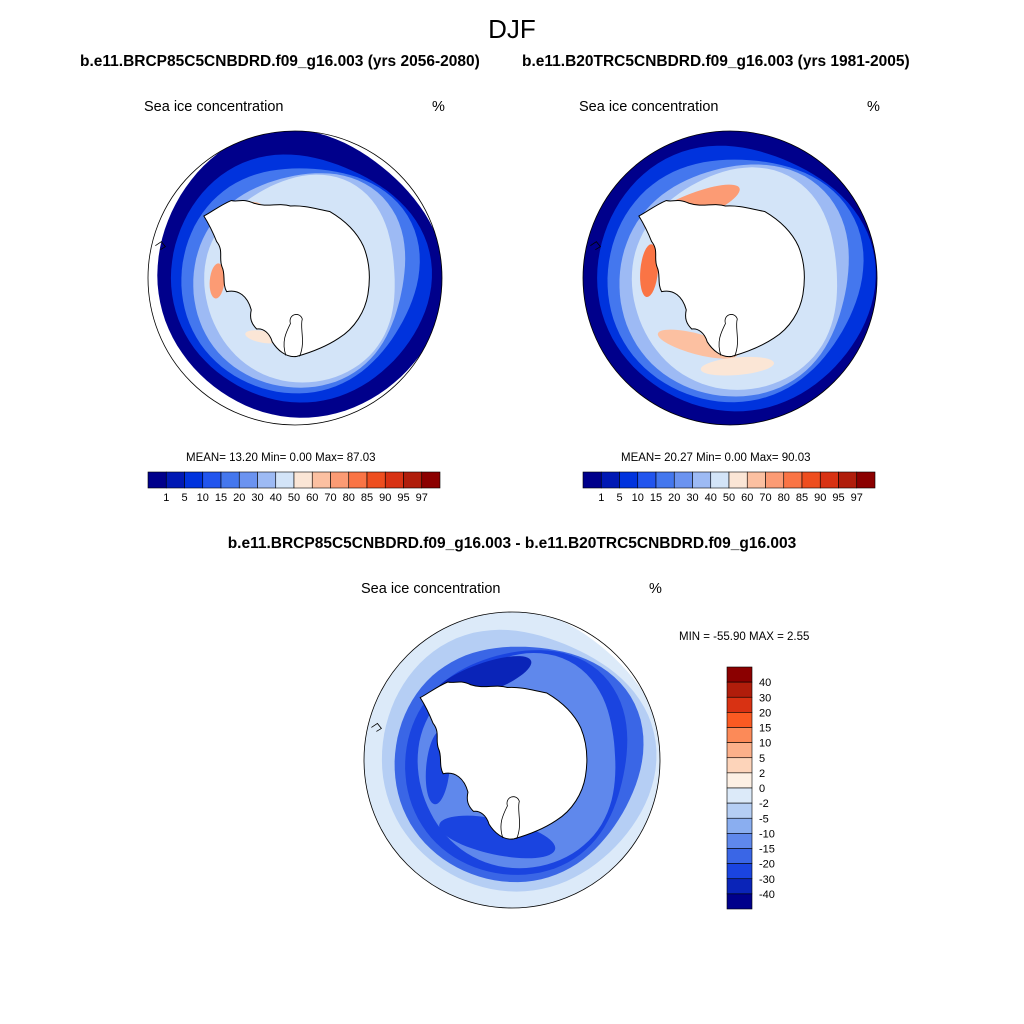  What do you see at coordinates (281, 458) in the screenshot?
I see `left-map-stats: MEAN= 13.20 Min= 0.00 Max= 87.03` at bounding box center [281, 458].